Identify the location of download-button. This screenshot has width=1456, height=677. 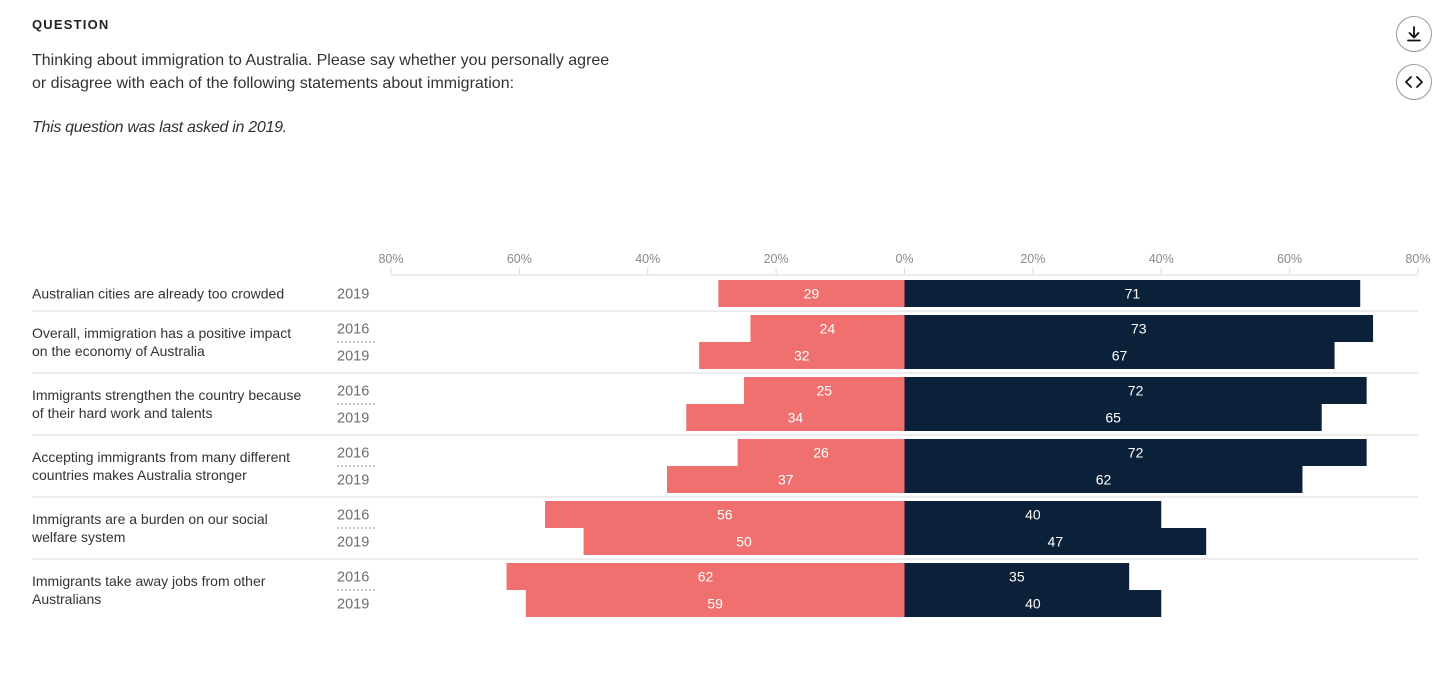
(1414, 34).